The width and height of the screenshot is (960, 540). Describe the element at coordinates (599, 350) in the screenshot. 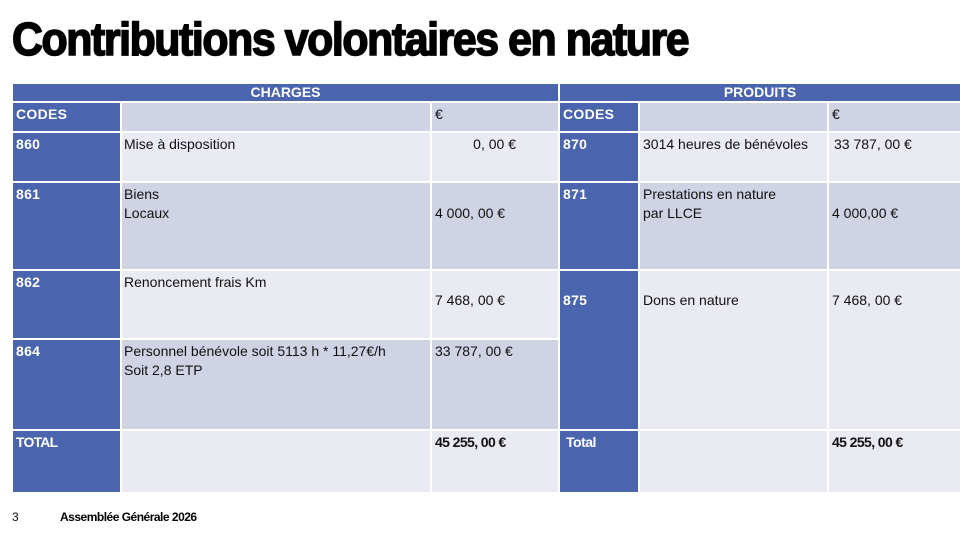

I see `produits-row-code: 875` at that location.